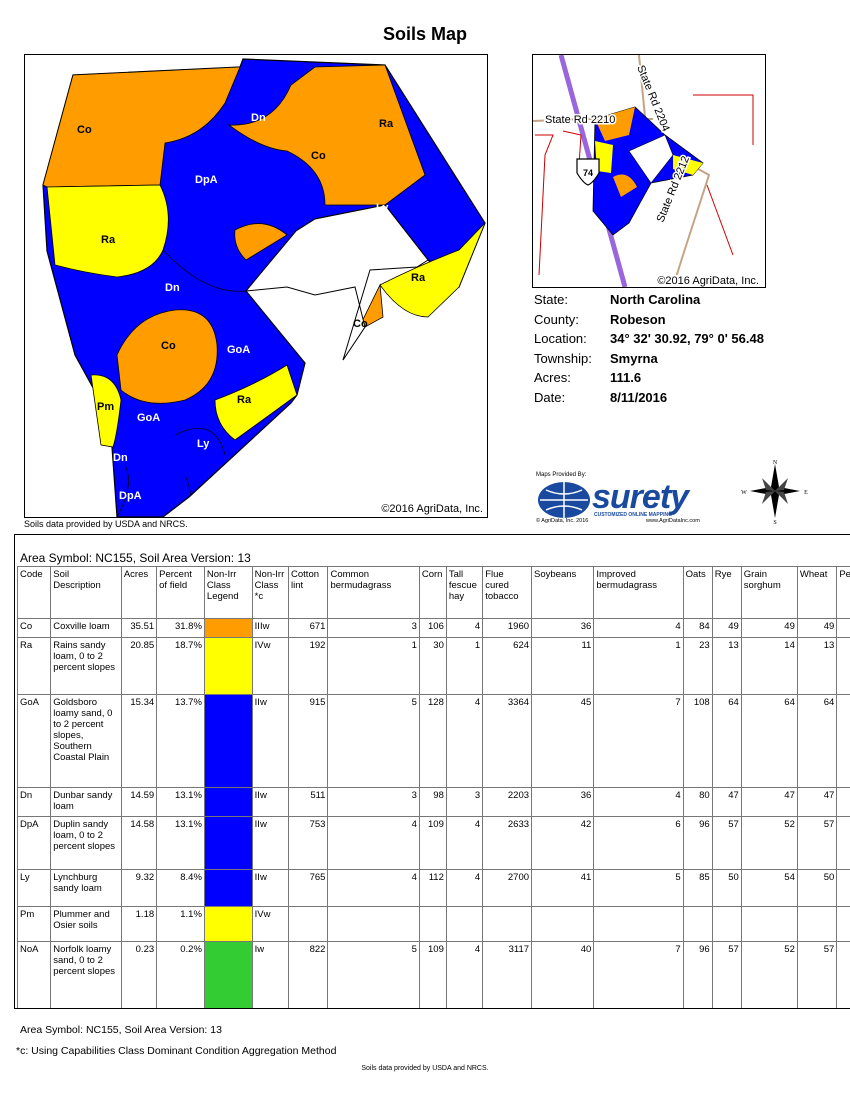  I want to click on table-cell-oats: 96, so click(697, 843).